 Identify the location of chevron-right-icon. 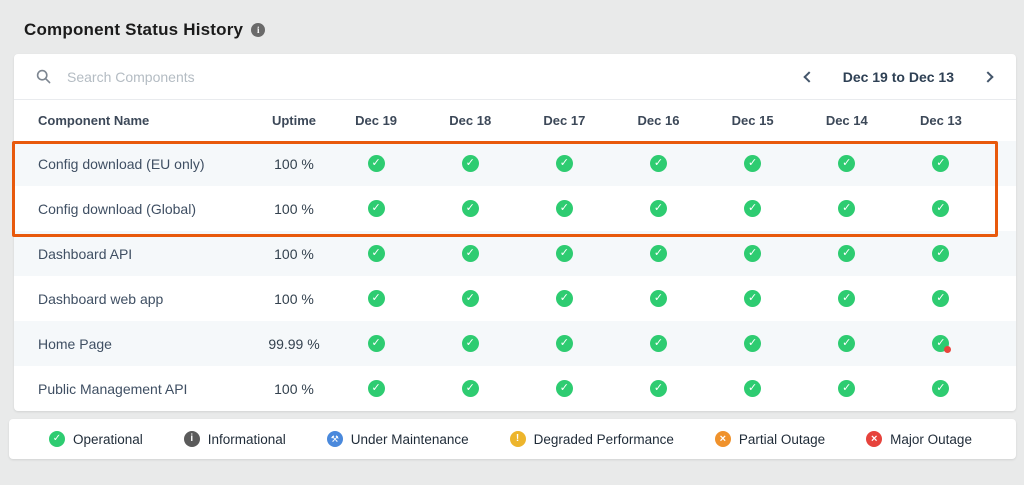
(988, 77).